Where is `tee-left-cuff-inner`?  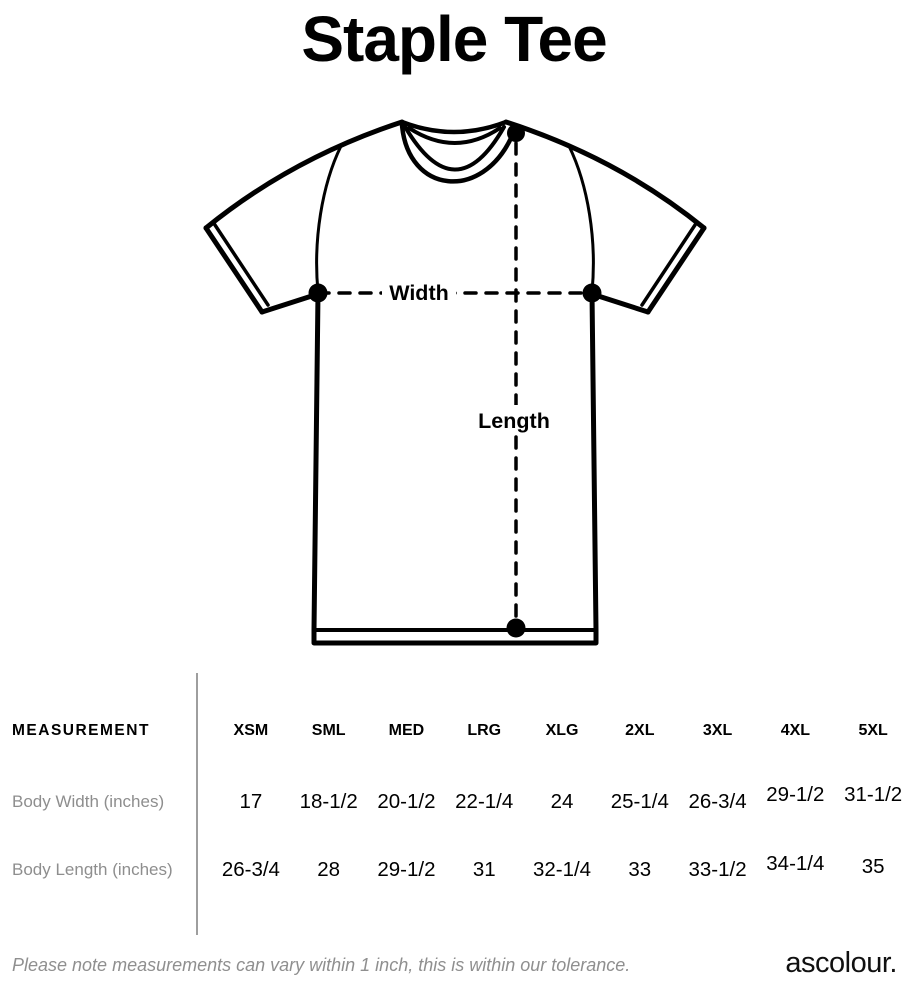
tee-left-cuff-inner is located at coordinates (240, 263).